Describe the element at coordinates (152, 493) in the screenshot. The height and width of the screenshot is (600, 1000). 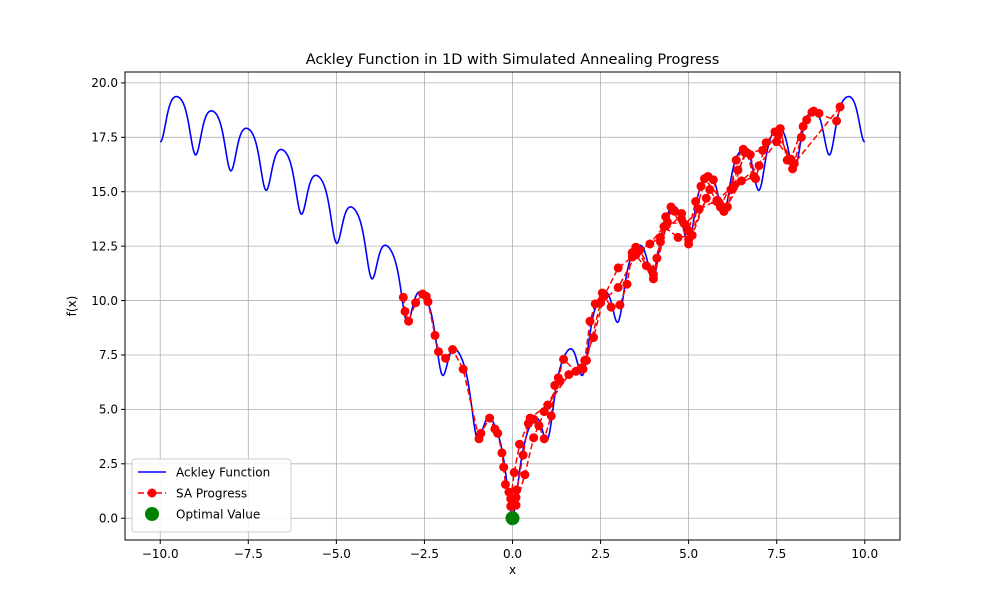
I see `legend-marker-sa` at that location.